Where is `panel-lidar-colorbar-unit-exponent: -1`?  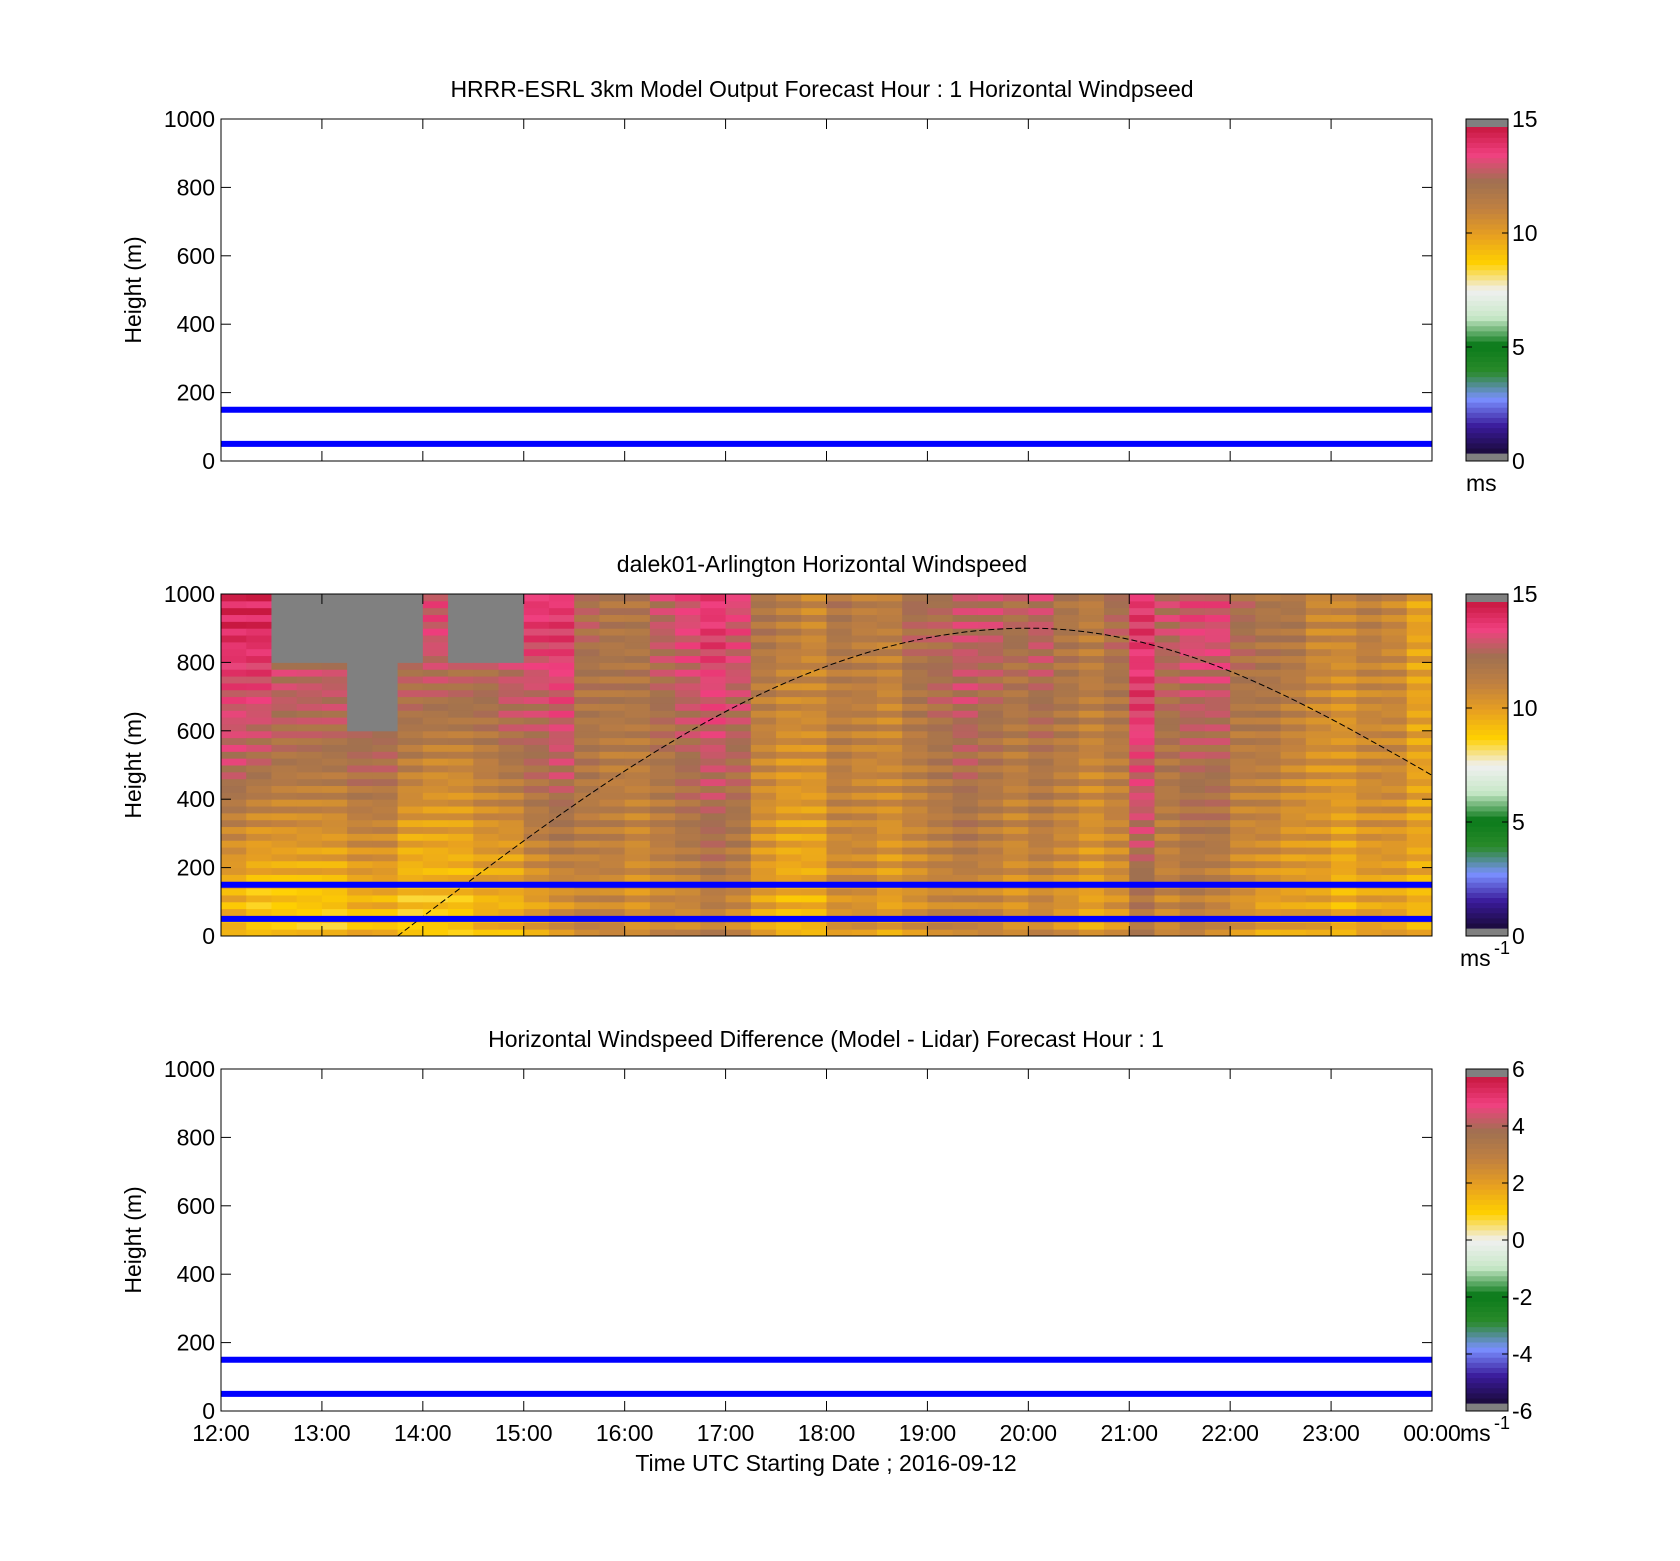
panel-lidar-colorbar-unit-exponent: -1 is located at coordinates (1502, 948).